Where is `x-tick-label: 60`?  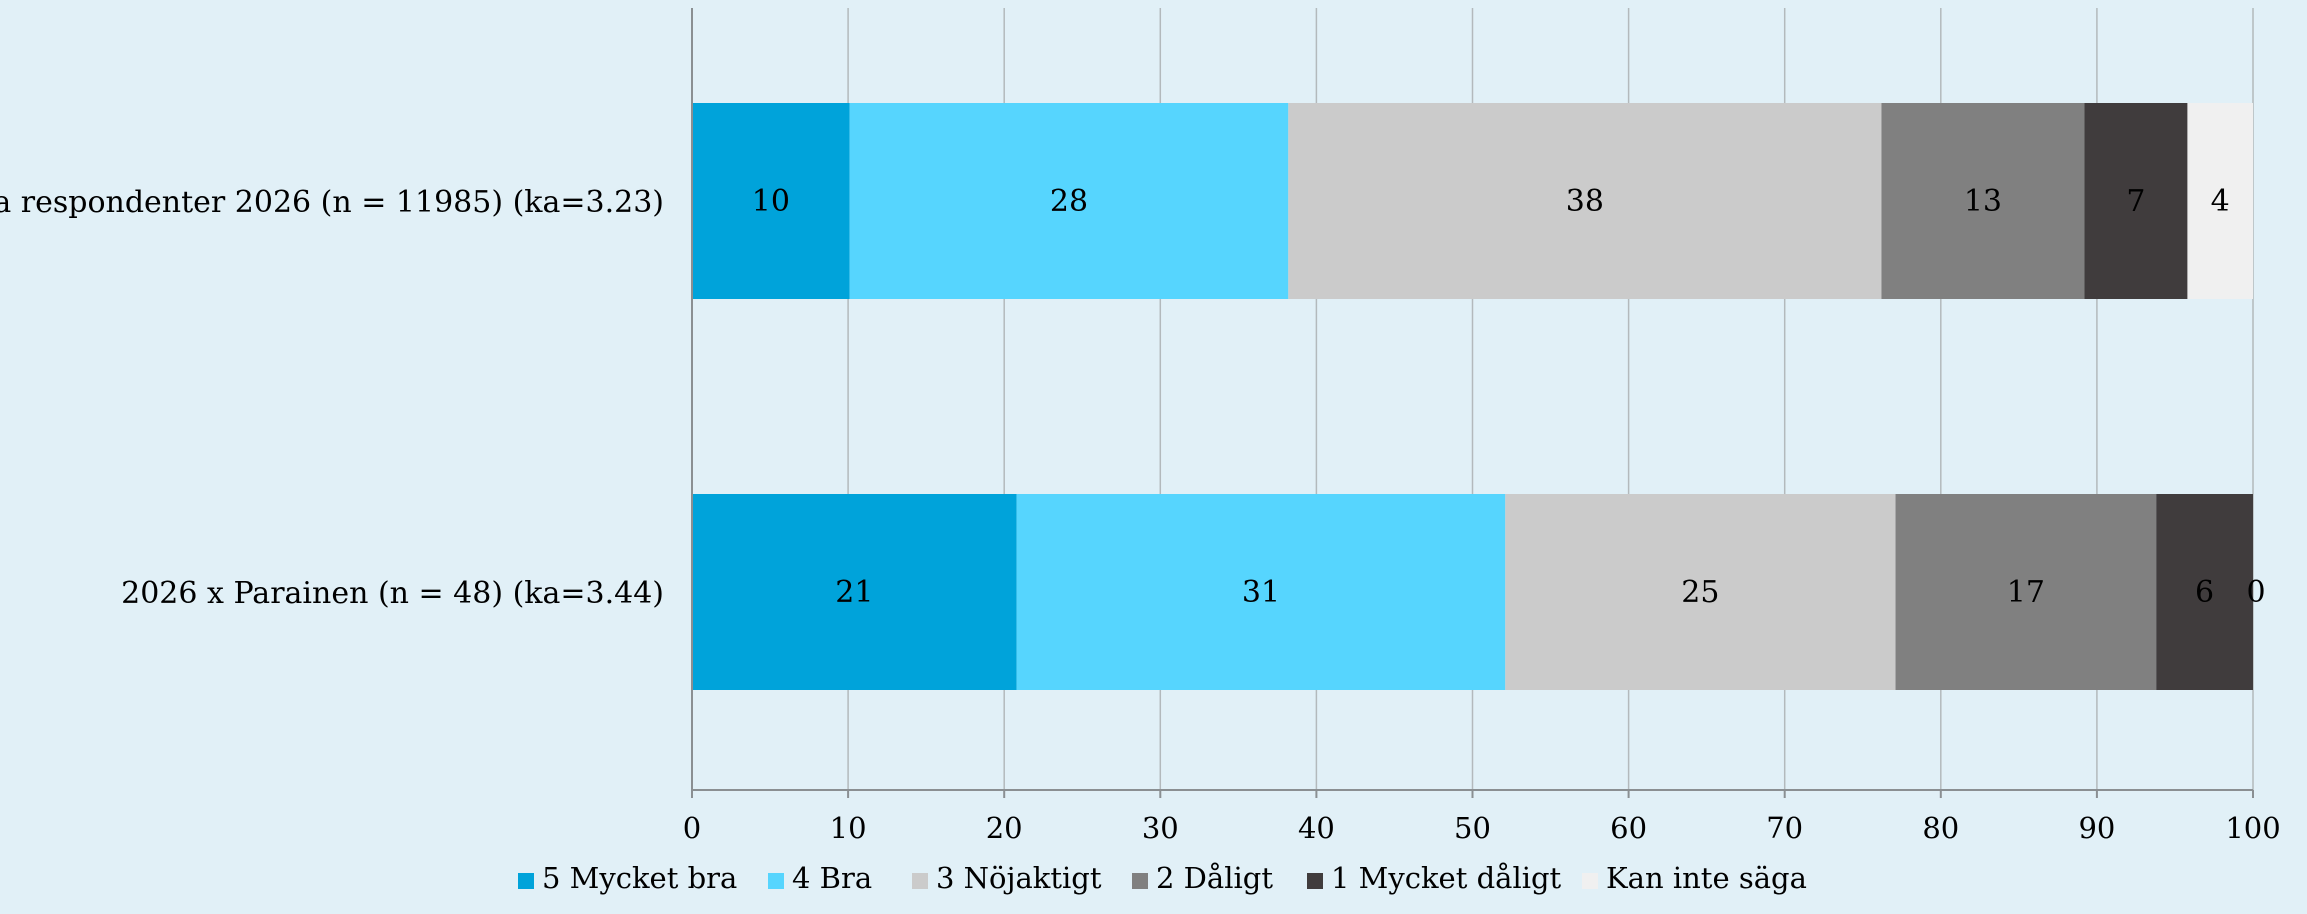
x-tick-label: 60 is located at coordinates (1628, 828).